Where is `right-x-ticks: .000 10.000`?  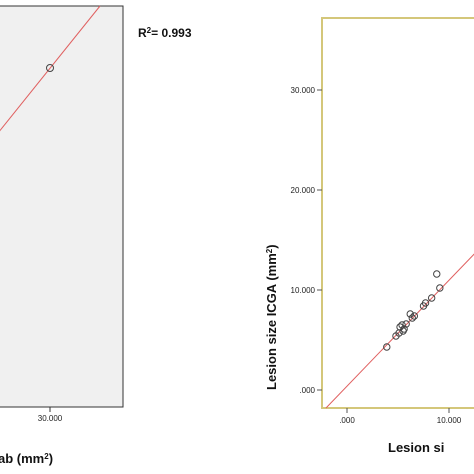
right-x-ticks: .000 10.000 is located at coordinates (400, 416).